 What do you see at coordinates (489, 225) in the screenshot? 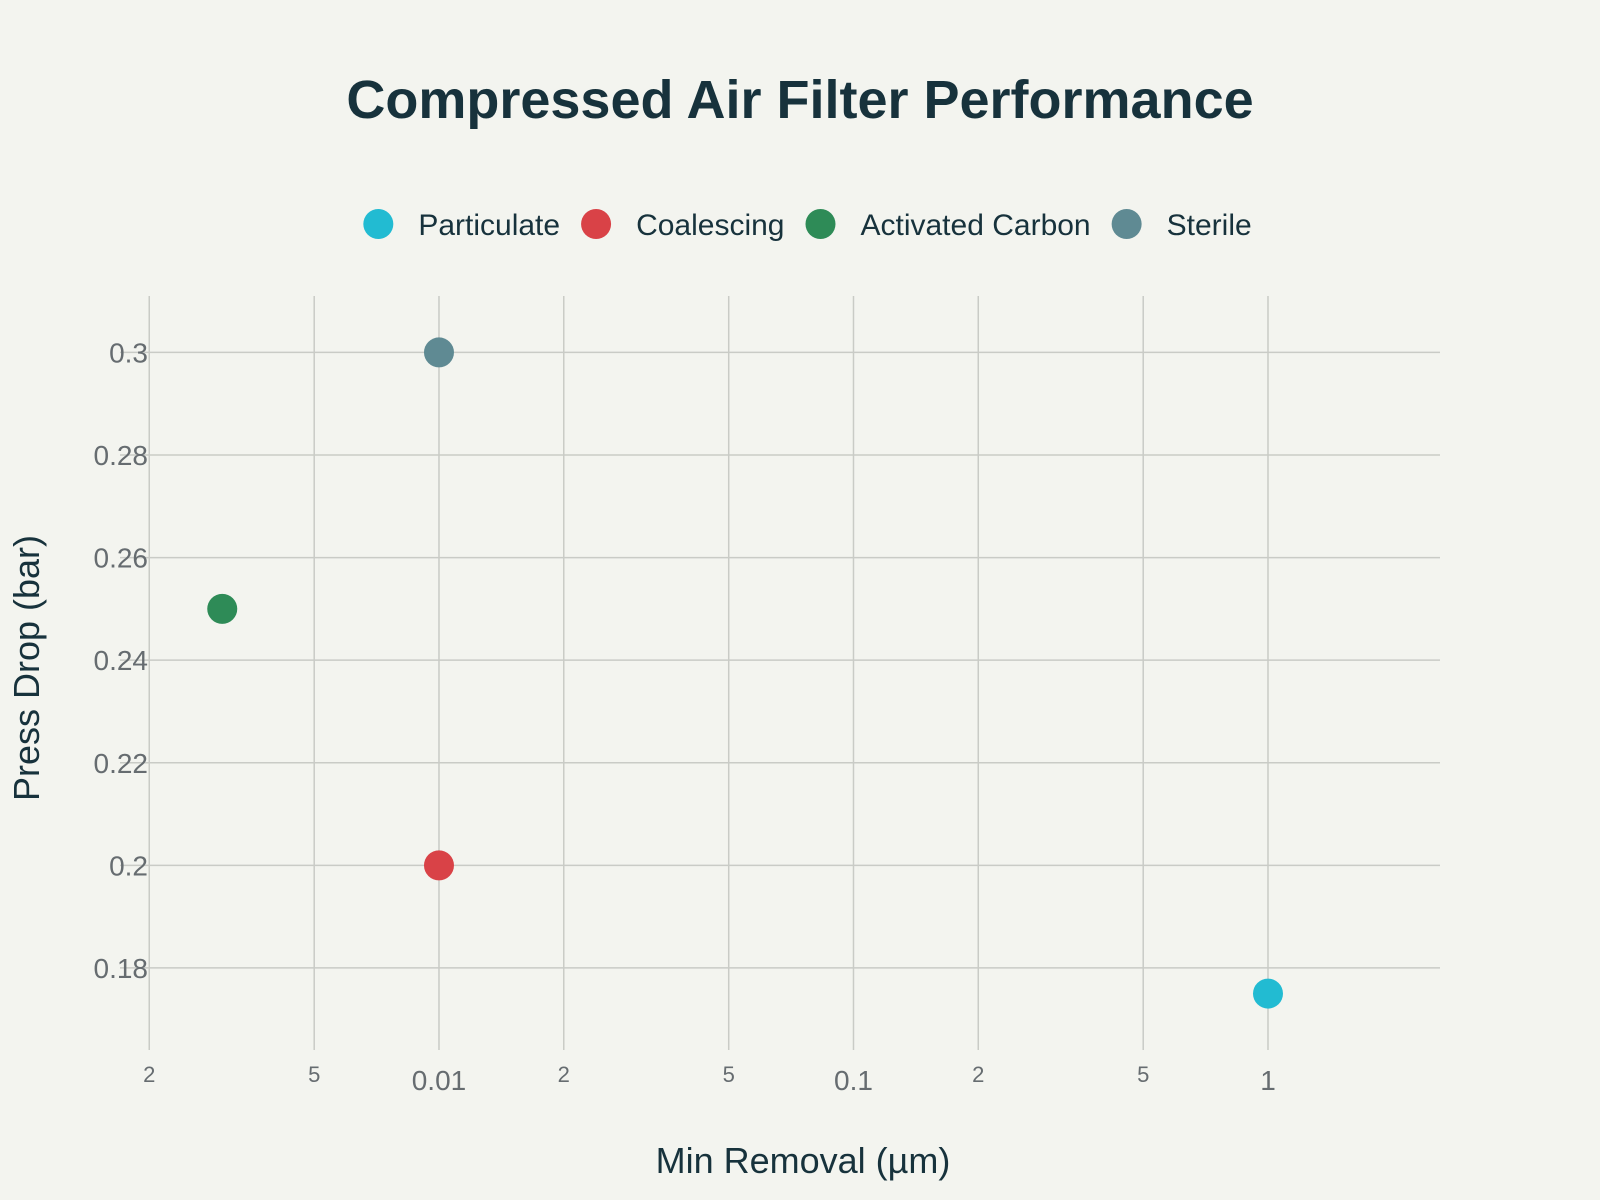
I see `legend-label: Particulate` at bounding box center [489, 225].